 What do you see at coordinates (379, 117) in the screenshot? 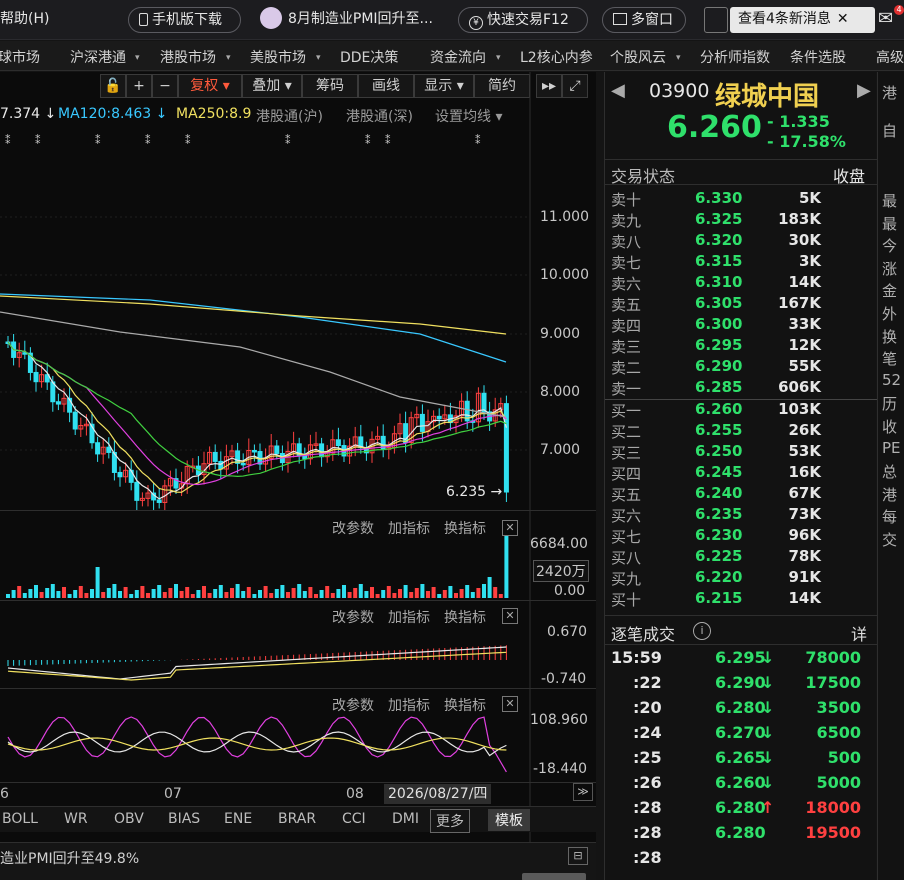
I see `hk-connect-sz: 港股通(深)` at bounding box center [379, 117].